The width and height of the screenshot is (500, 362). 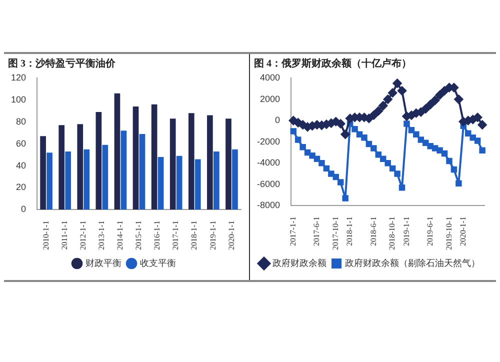 What do you see at coordinates (62, 64) in the screenshot?
I see `chart-title: 图 3：沙特盈亏平衡油价` at bounding box center [62, 64].